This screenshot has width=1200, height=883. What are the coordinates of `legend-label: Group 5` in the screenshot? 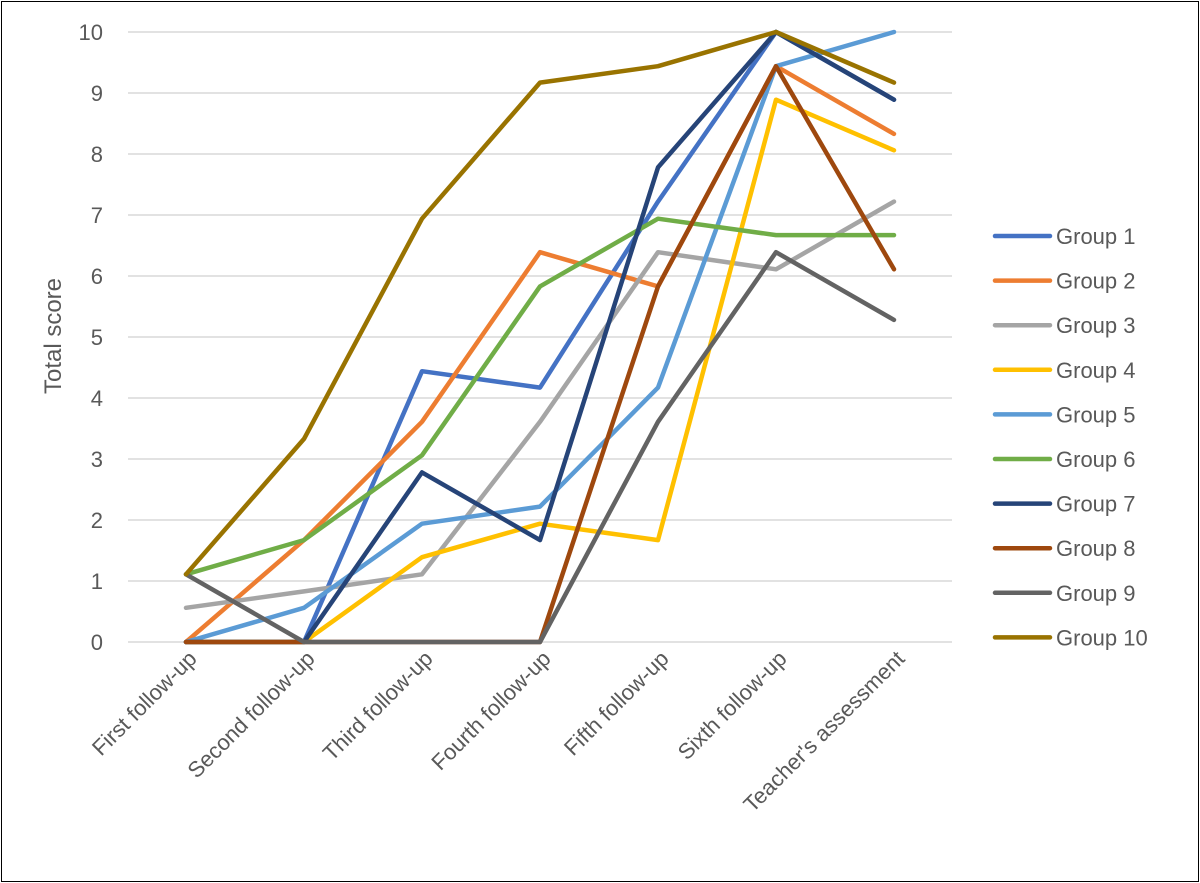 It's located at (1096, 414).